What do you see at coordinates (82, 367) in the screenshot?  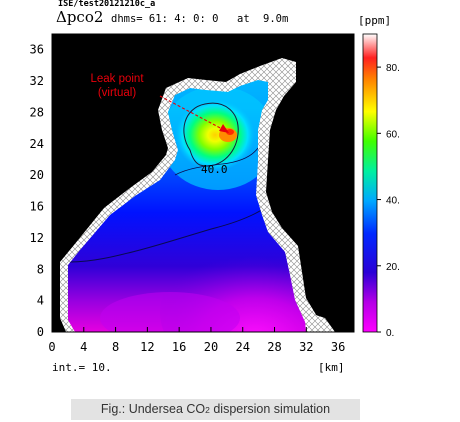 I see `interval-label: int.= 10.` at bounding box center [82, 367].